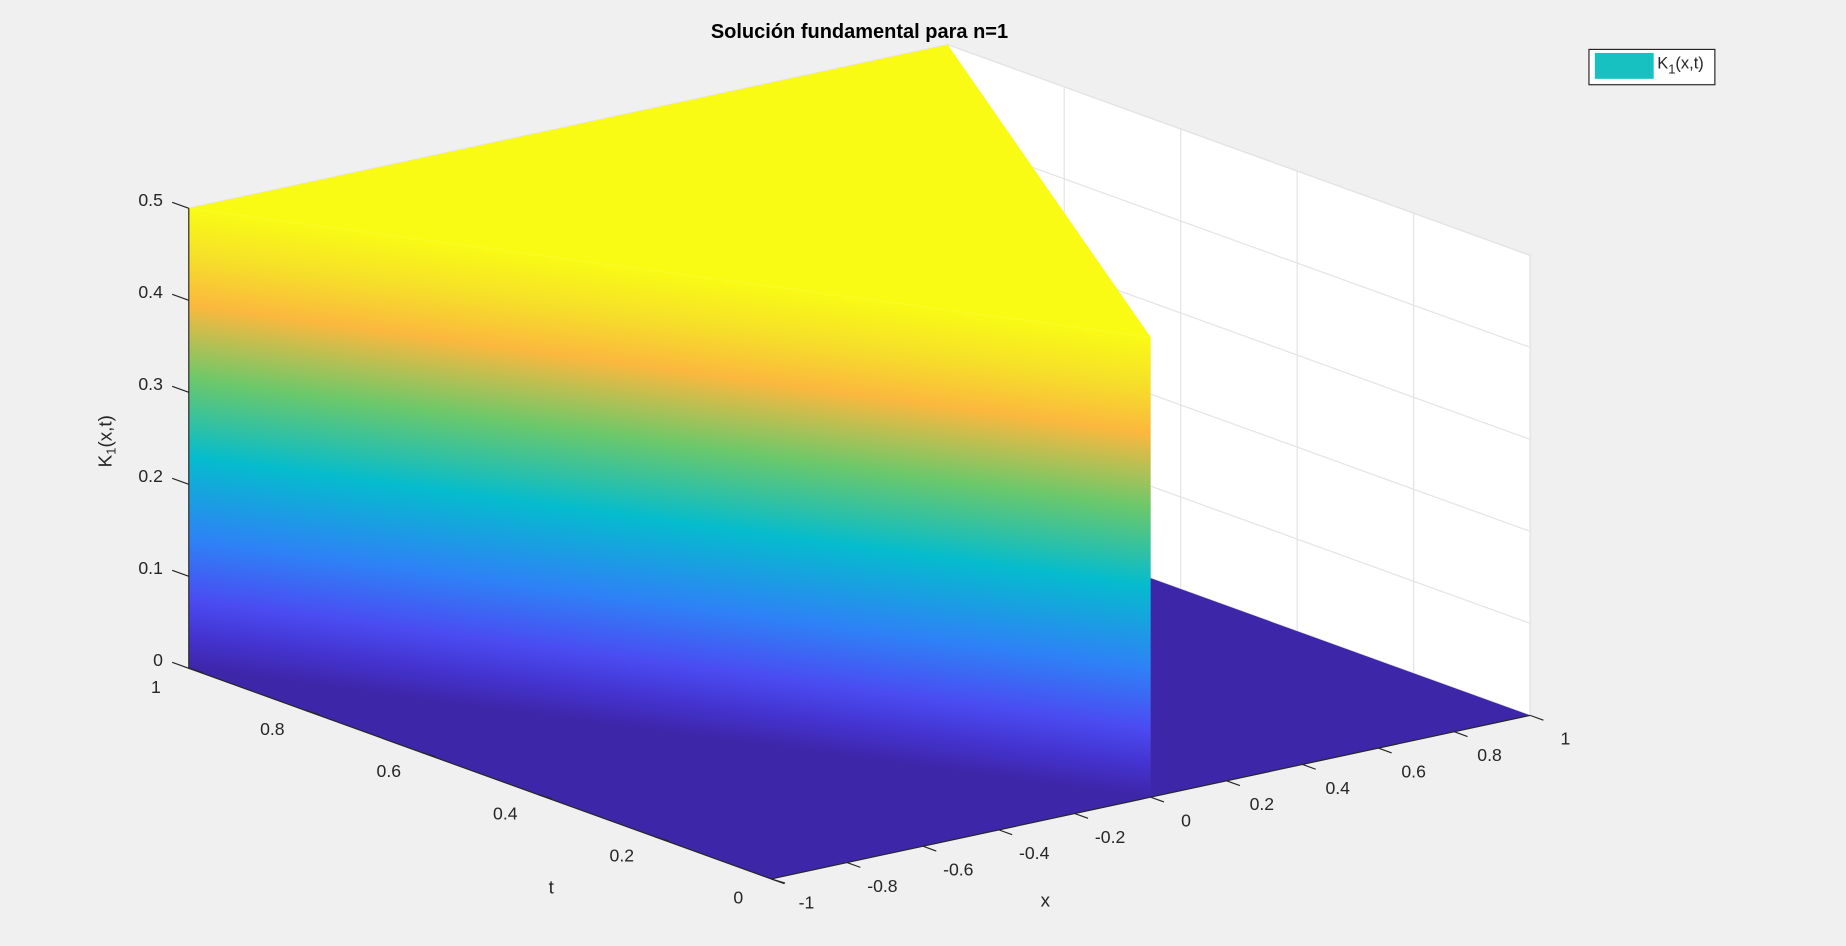 The image size is (1846, 946). What do you see at coordinates (150, 476) in the screenshot?
I see `z-tick-label: 0.2` at bounding box center [150, 476].